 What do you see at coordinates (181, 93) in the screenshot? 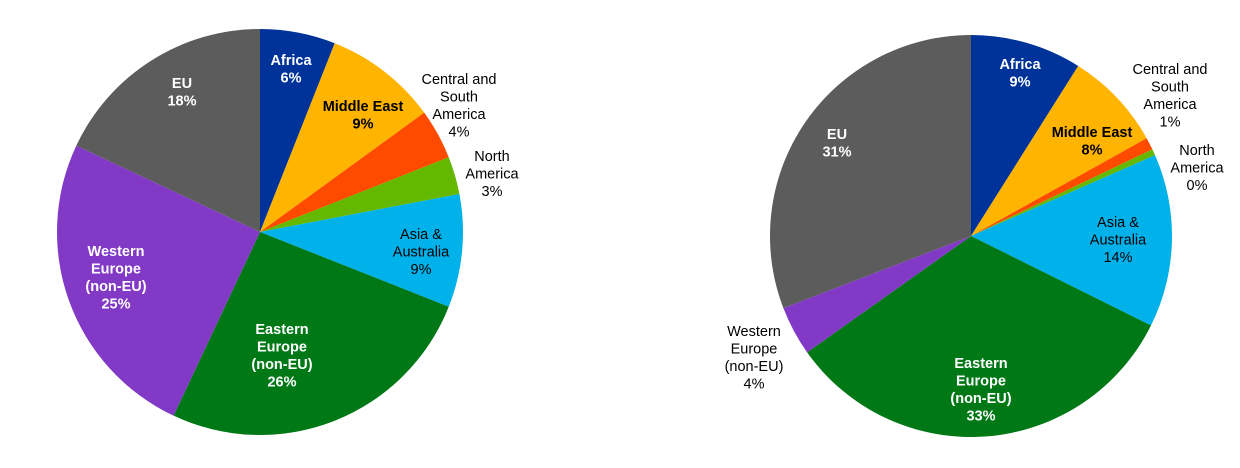
I see `slice-label-eu: EU 18%` at bounding box center [181, 93].